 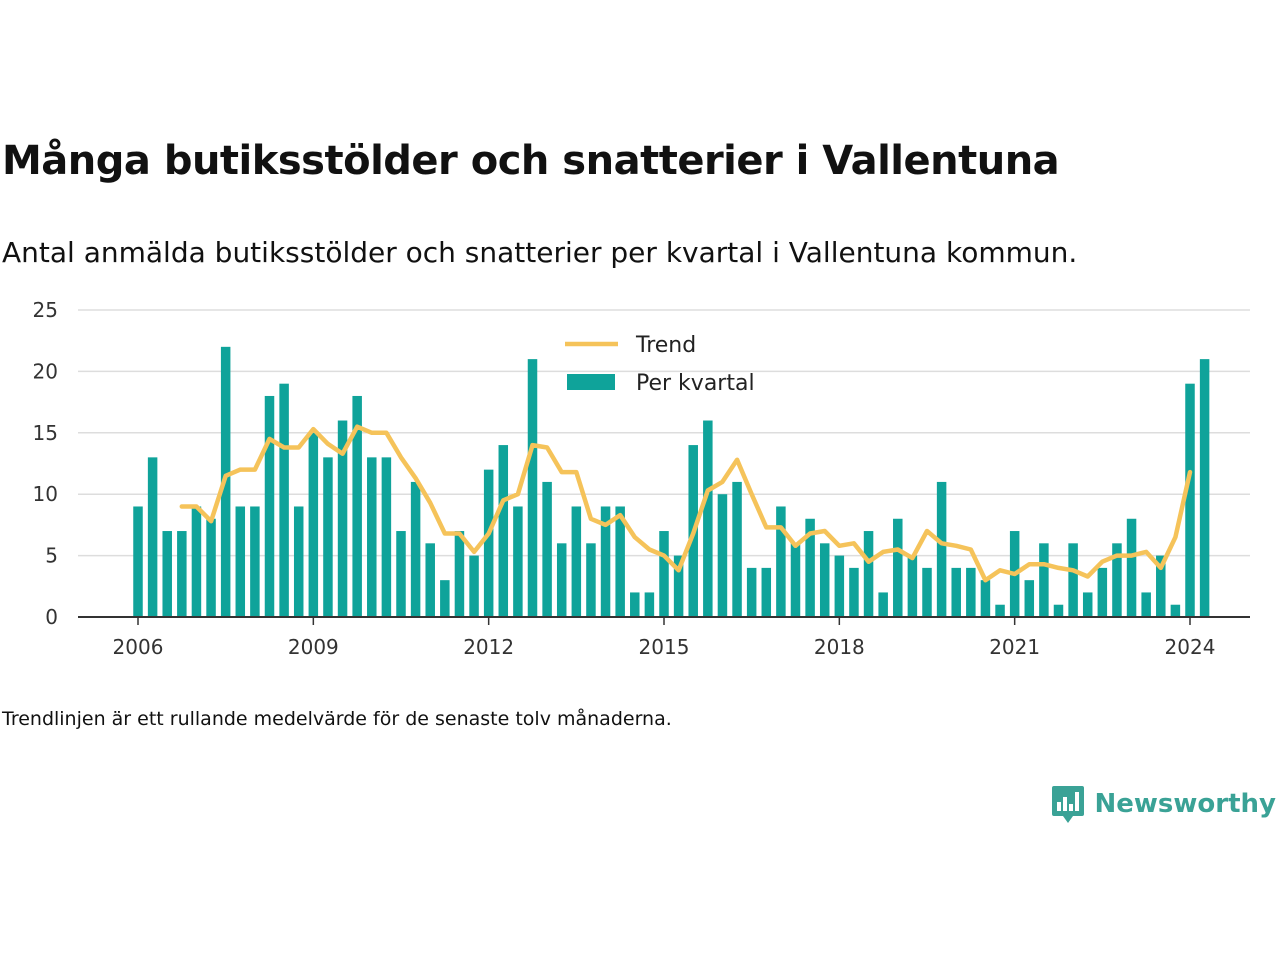 I want to click on legend-bar-swatch, so click(x=591, y=382).